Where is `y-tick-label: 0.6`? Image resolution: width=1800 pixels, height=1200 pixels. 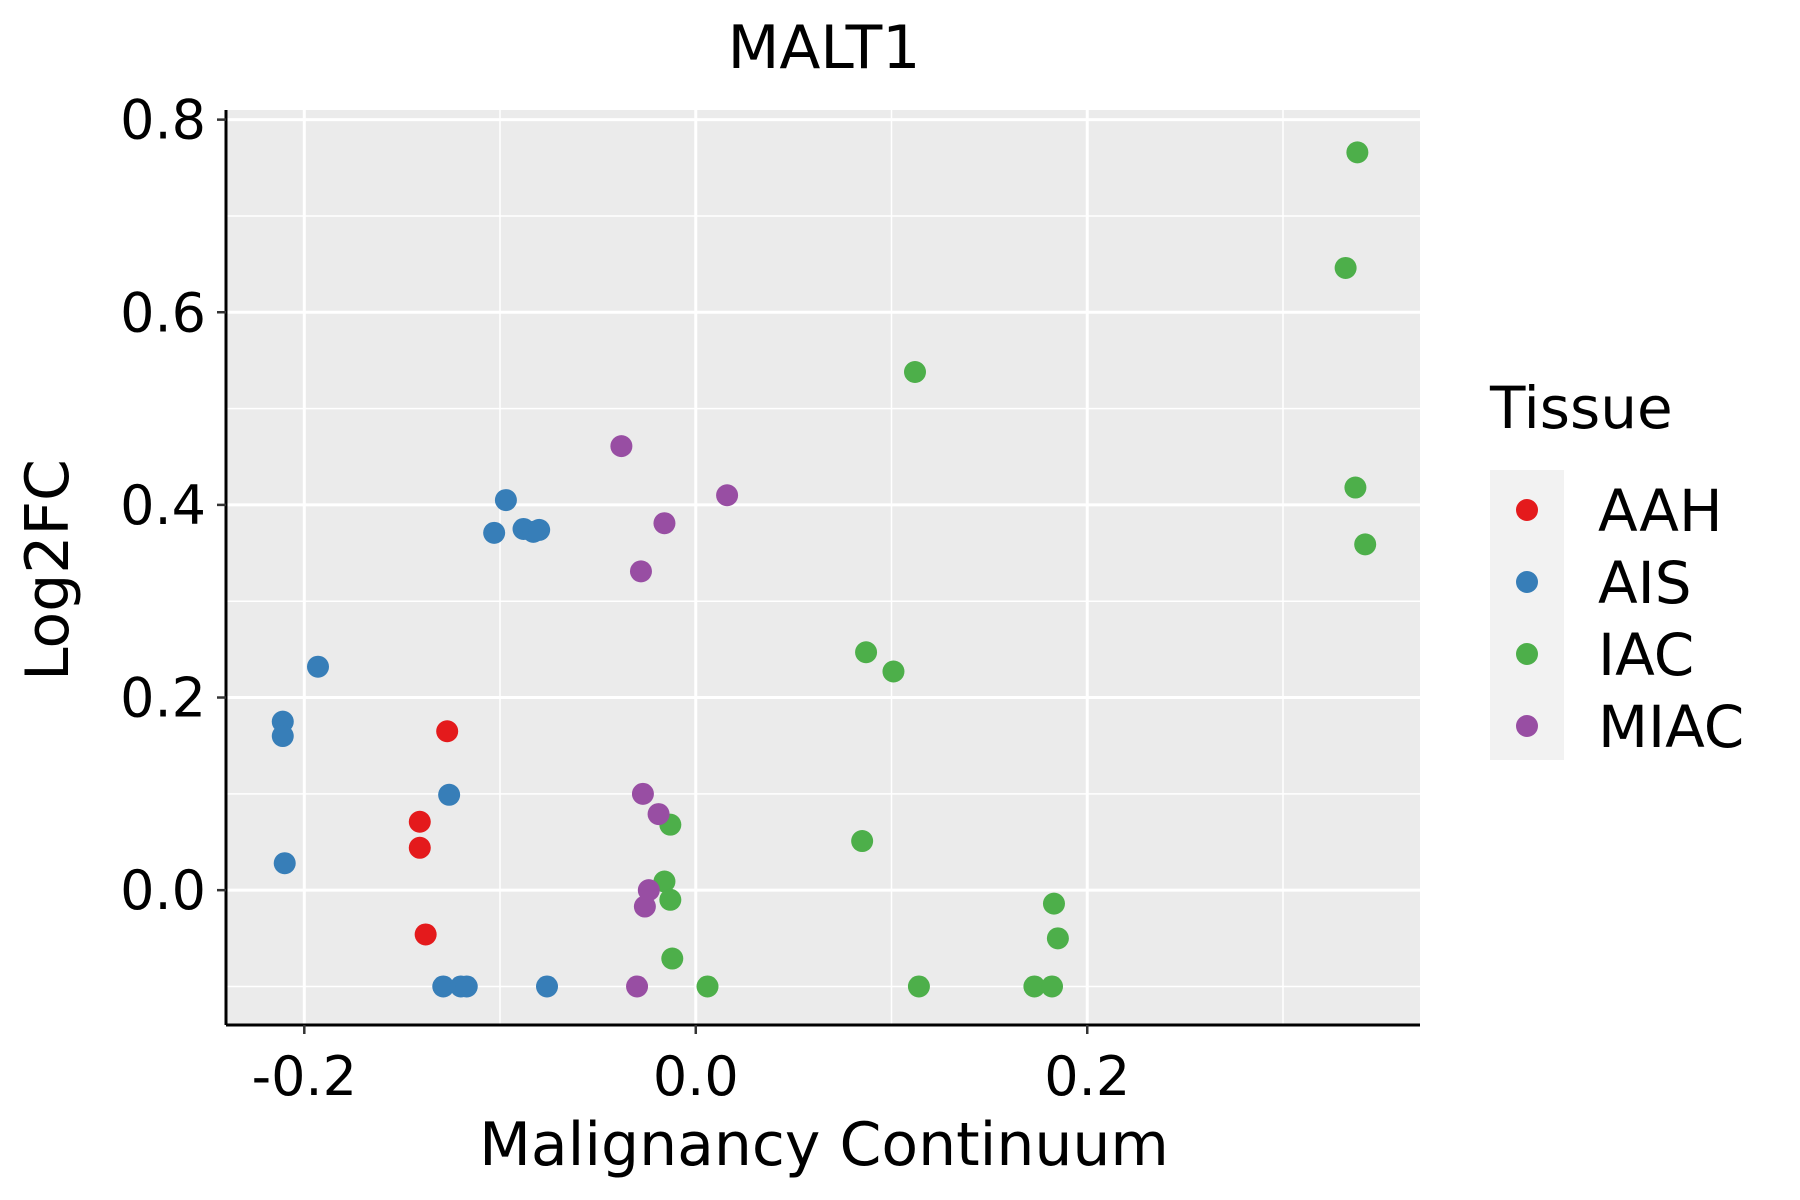
y-tick-label: 0.6 is located at coordinates (163, 312).